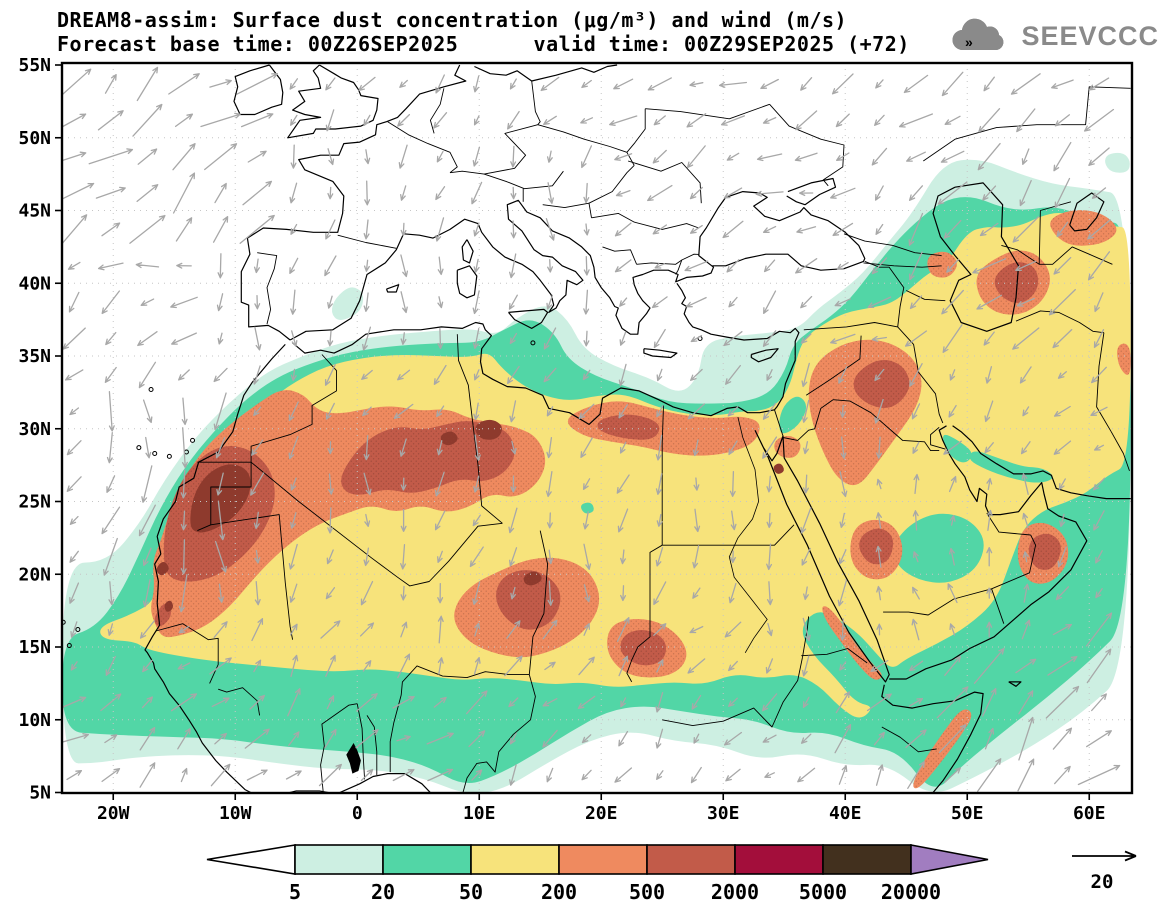 The image size is (1165, 907). I want to click on cloud-arrows-icon: », so click(978, 34).